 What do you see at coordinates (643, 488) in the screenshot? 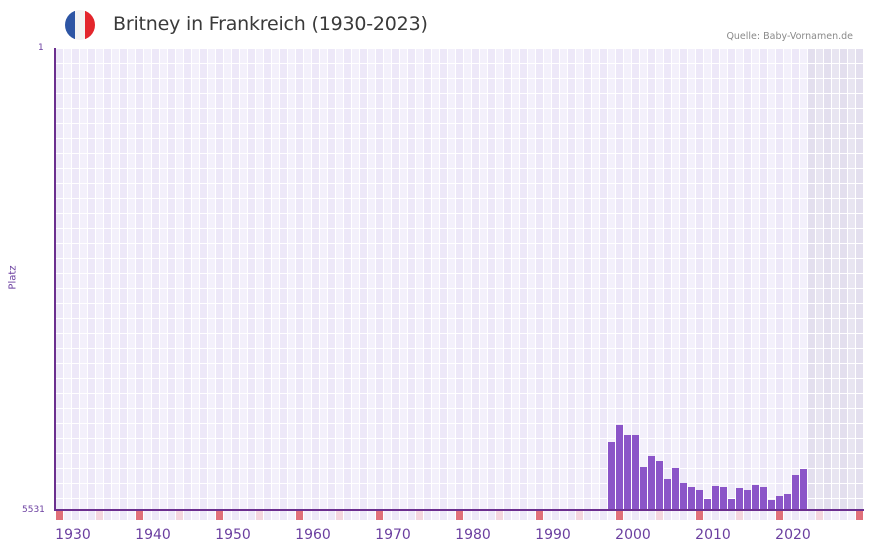
I see `bar-2003` at bounding box center [643, 488].